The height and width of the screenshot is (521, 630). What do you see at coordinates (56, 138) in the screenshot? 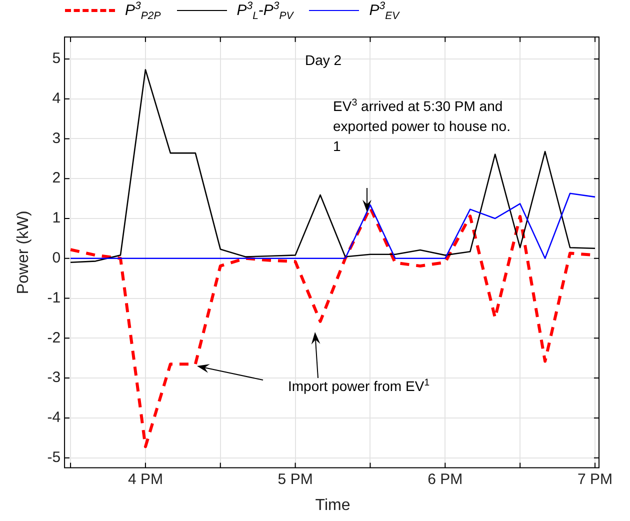
I see `y-tick-label: 3` at bounding box center [56, 138].